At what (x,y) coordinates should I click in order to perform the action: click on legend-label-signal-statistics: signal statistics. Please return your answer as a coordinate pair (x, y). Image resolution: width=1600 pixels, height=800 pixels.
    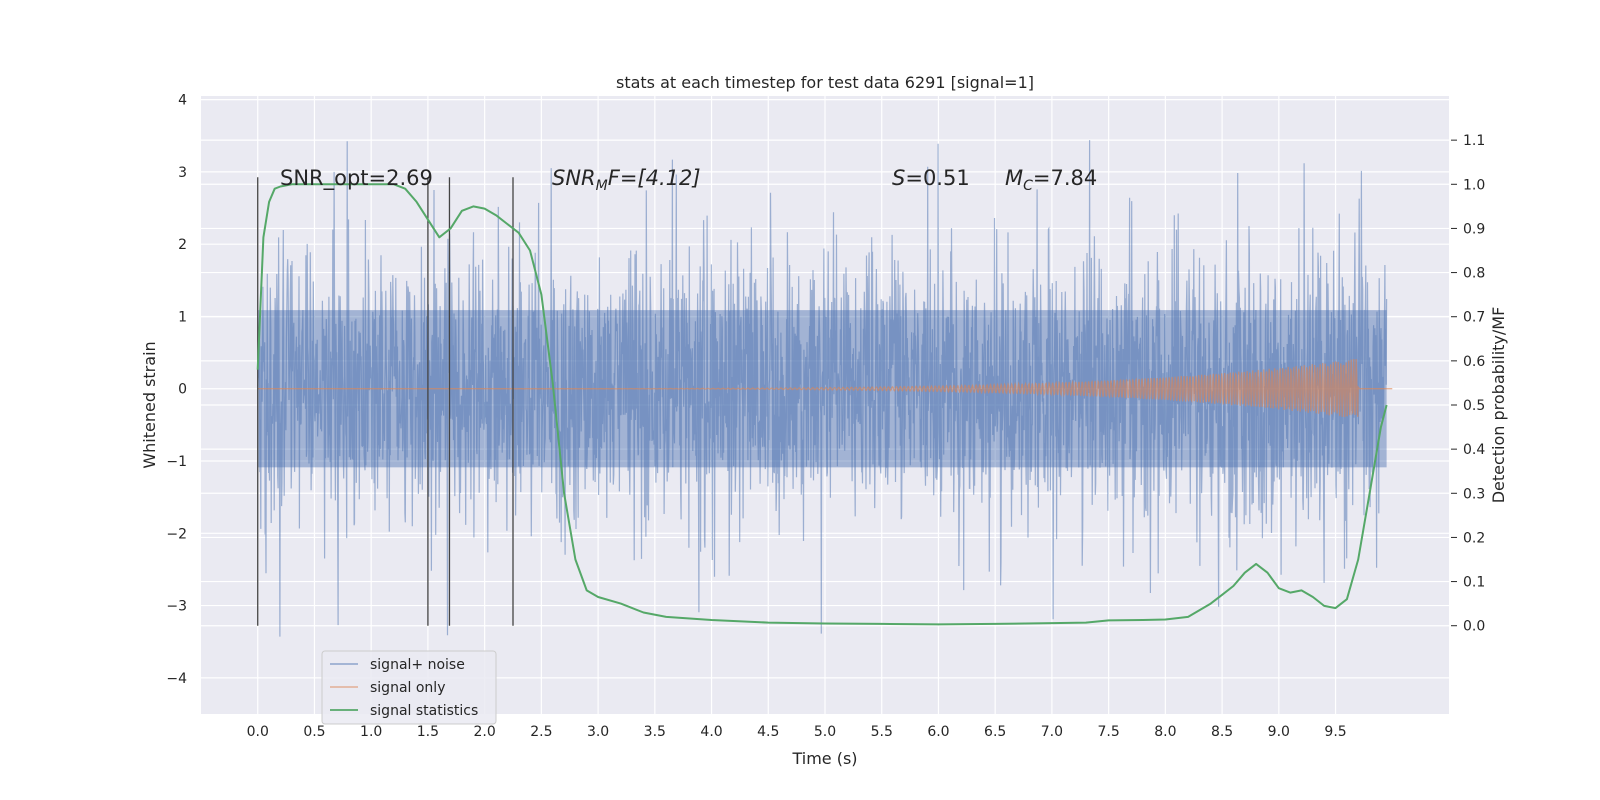
    Looking at the image, I should click on (424, 711).